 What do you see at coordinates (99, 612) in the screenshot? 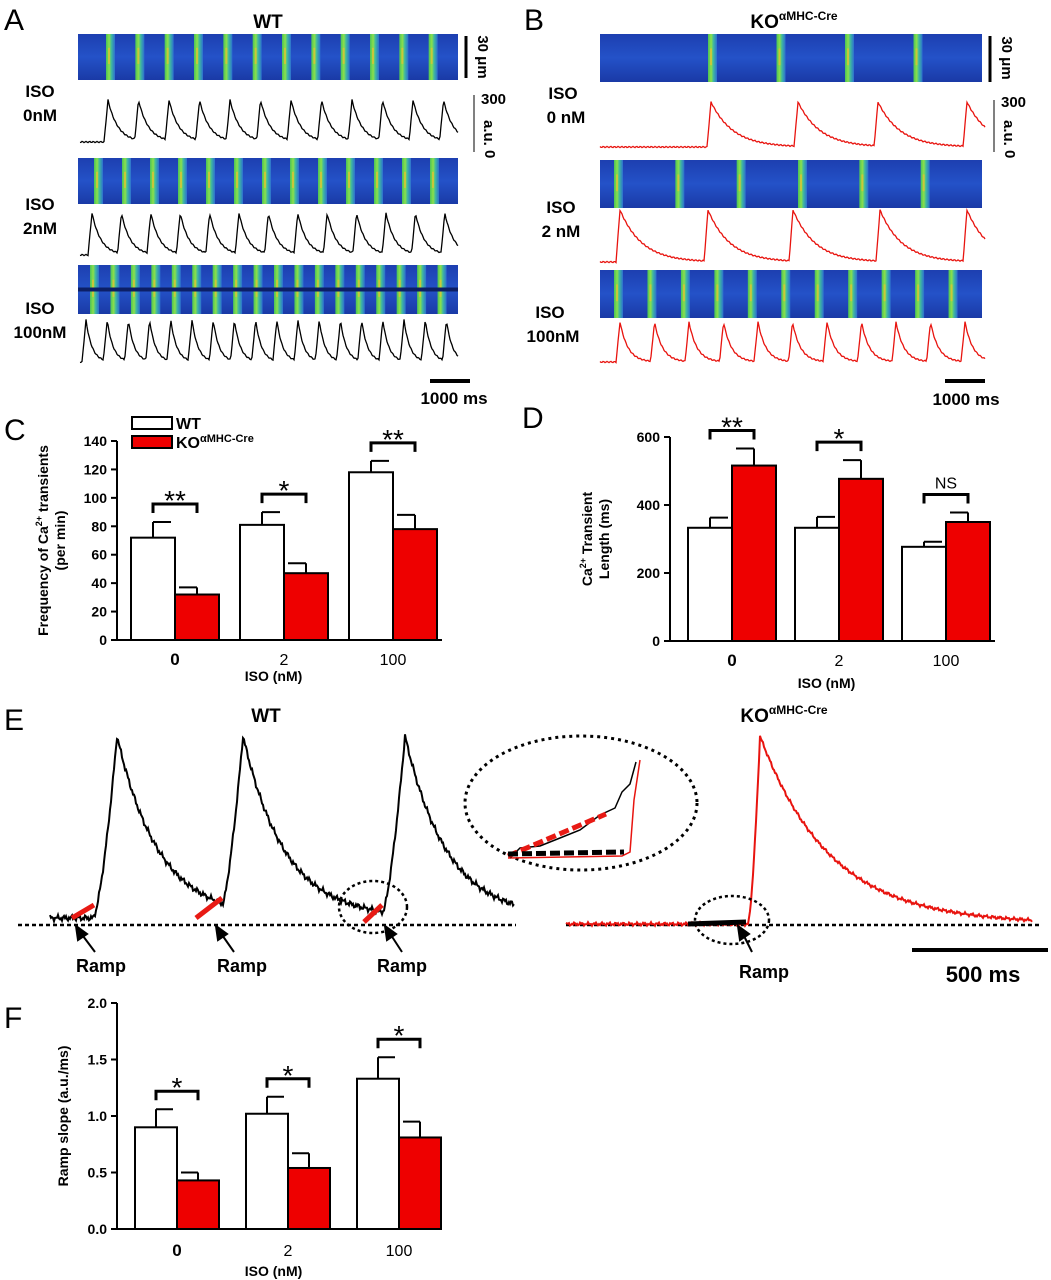
I see `y-tick-label: 20` at bounding box center [99, 612].